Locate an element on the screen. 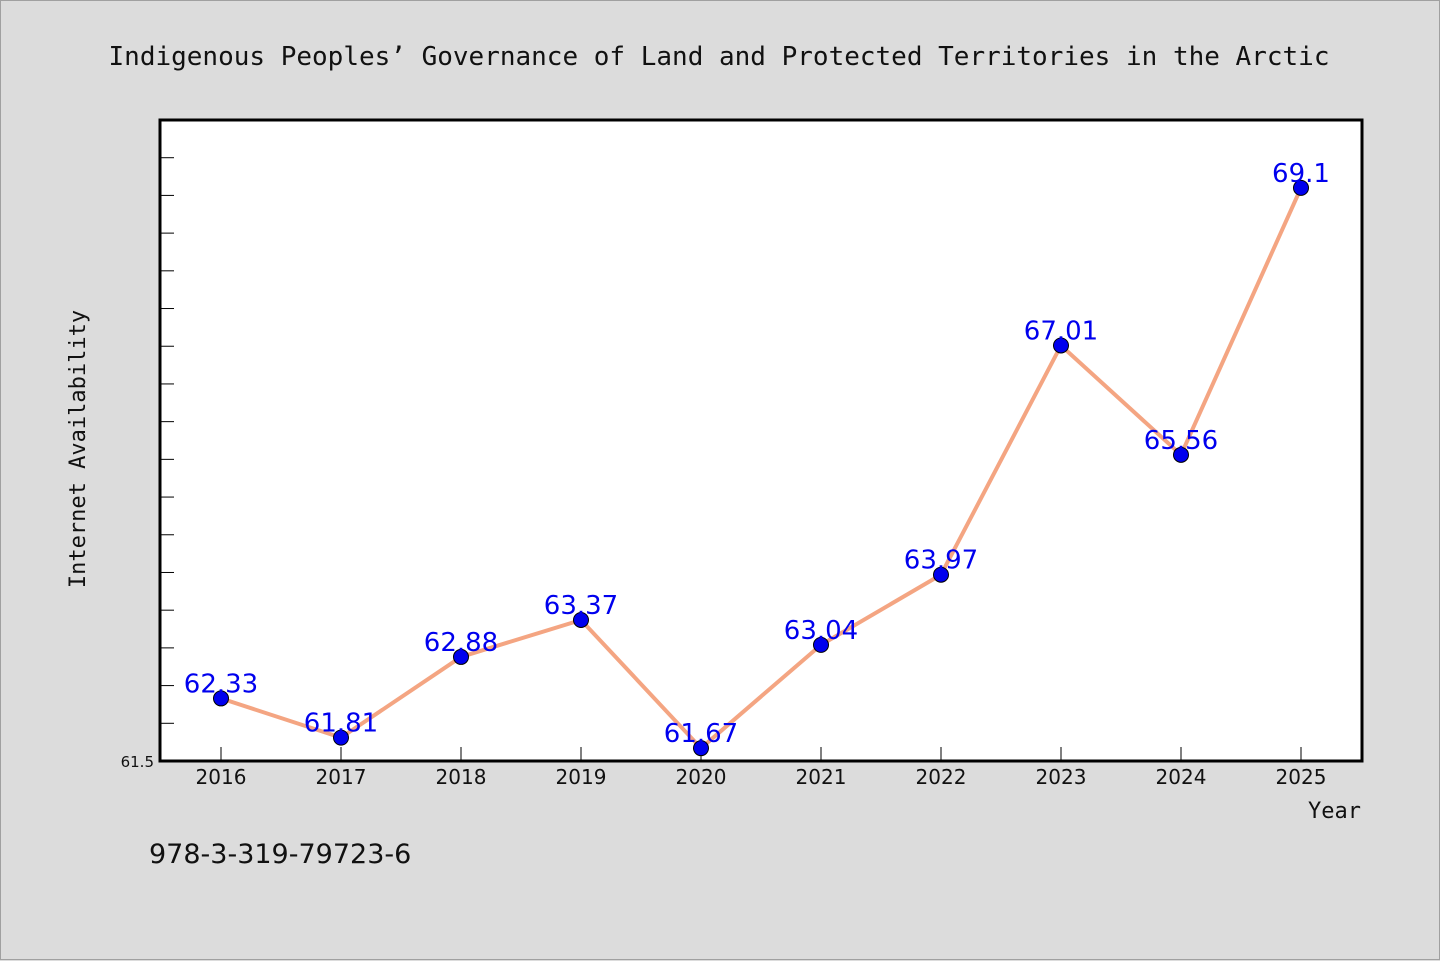  x-axis-tick-labels: 2016 2017 2018 2019 2020 2021 2022 2023 2024 2025 is located at coordinates (761, 777).